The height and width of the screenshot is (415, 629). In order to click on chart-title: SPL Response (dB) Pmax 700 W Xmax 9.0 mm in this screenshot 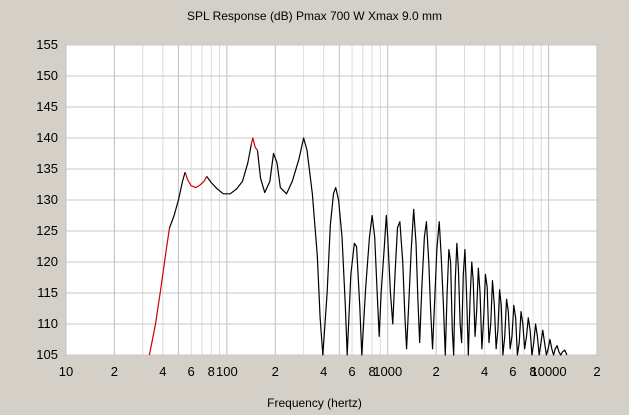, I will do `click(314, 16)`.